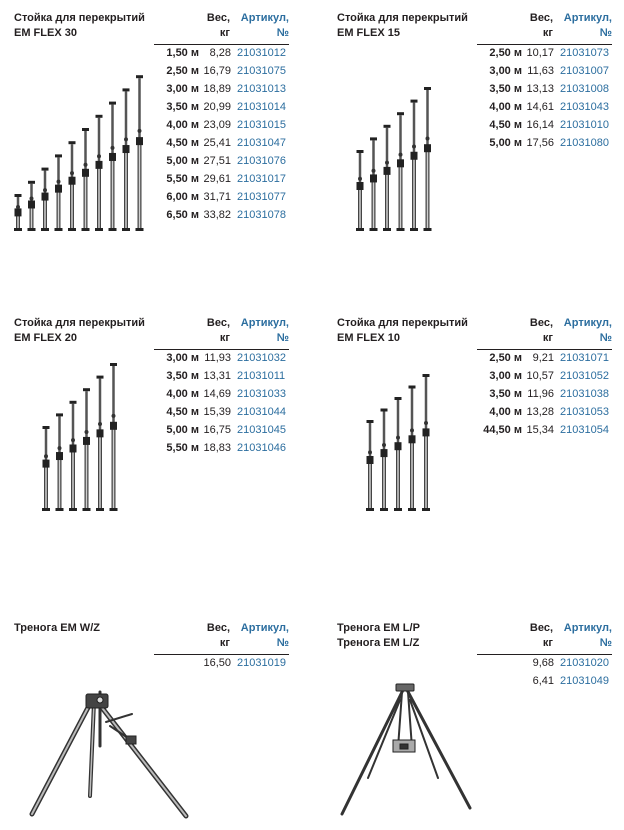  Describe the element at coordinates (217, 376) in the screenshot. I see `weight-cell: 13,31` at that location.